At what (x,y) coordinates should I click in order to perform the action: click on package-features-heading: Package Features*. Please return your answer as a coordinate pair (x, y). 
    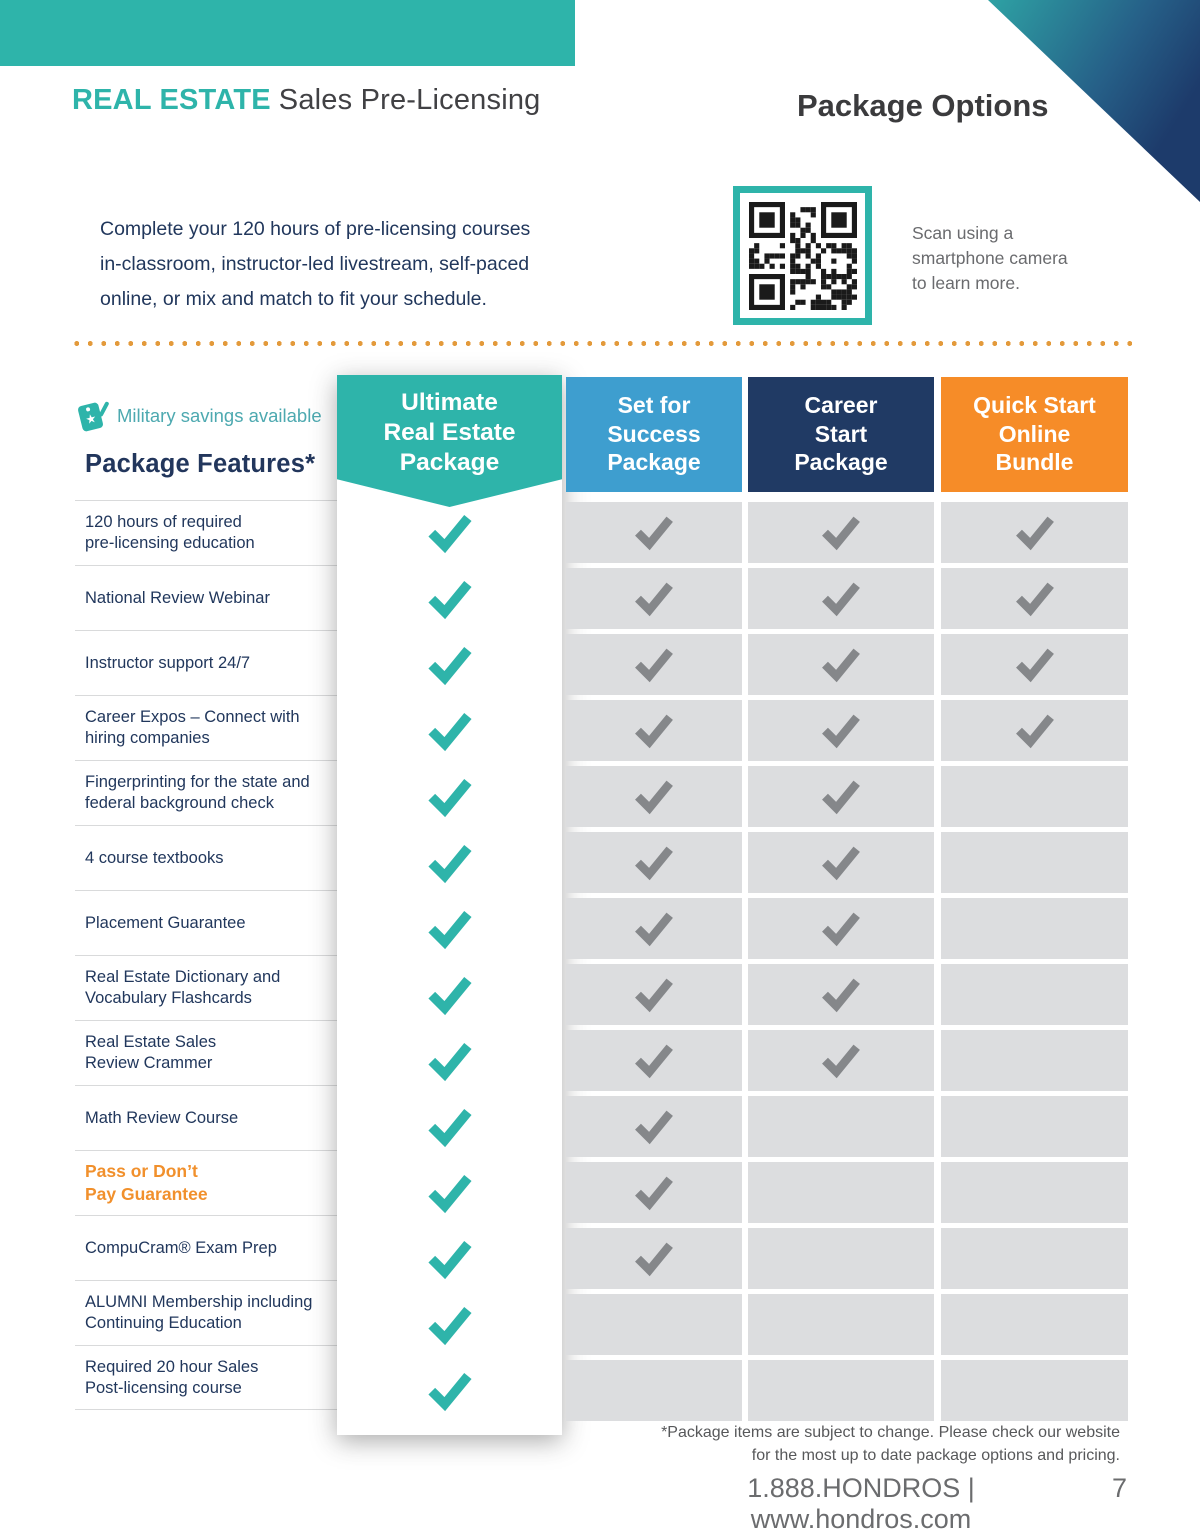
    Looking at the image, I should click on (200, 464).